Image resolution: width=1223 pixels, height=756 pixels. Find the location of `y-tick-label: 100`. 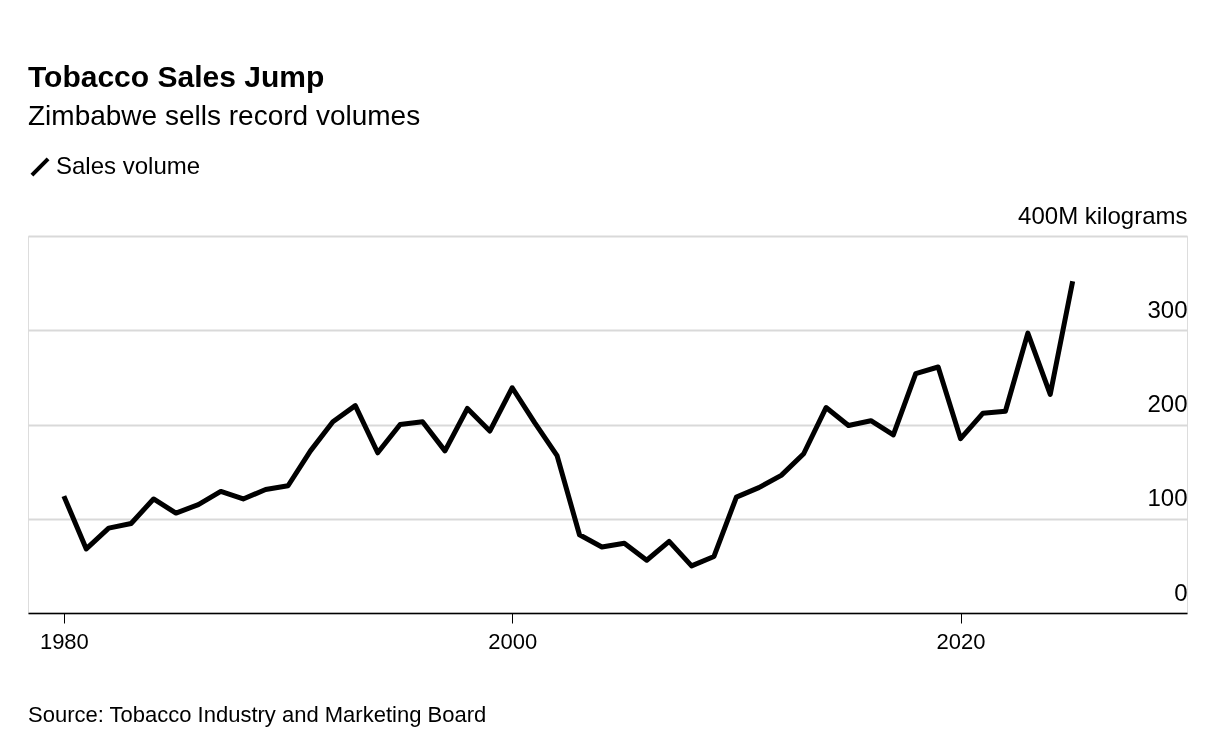

y-tick-label: 100 is located at coordinates (1167, 498).